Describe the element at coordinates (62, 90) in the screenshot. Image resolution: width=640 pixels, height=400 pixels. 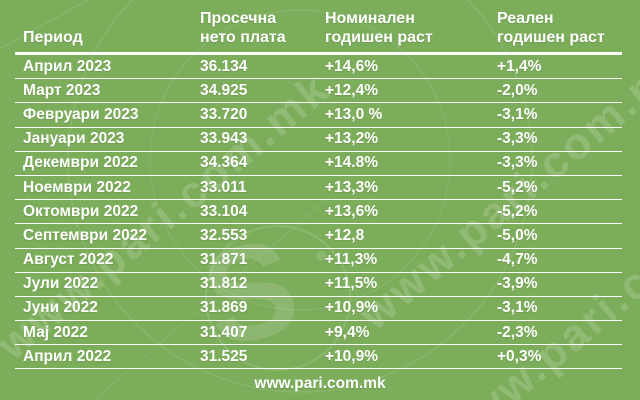
I see `cell-period: Март 2023` at that location.